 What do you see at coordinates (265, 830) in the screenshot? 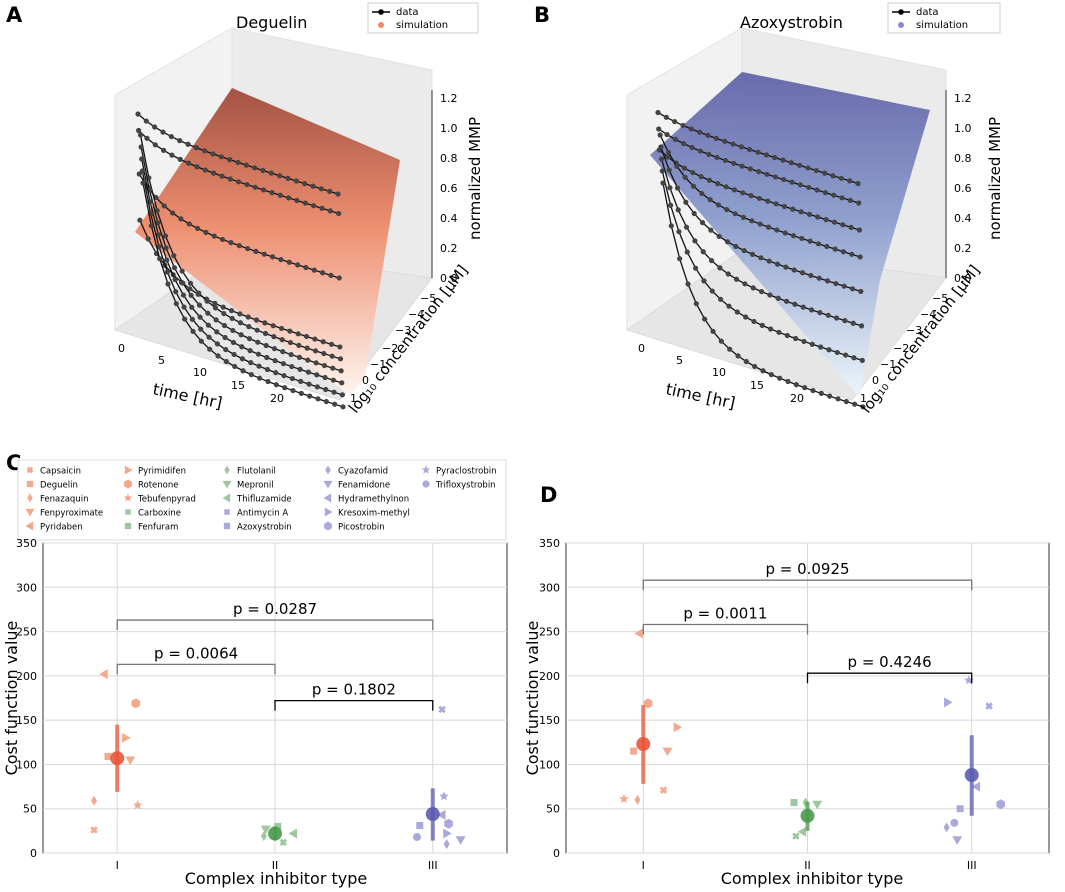
I see `marker-tri-down` at bounding box center [265, 830].